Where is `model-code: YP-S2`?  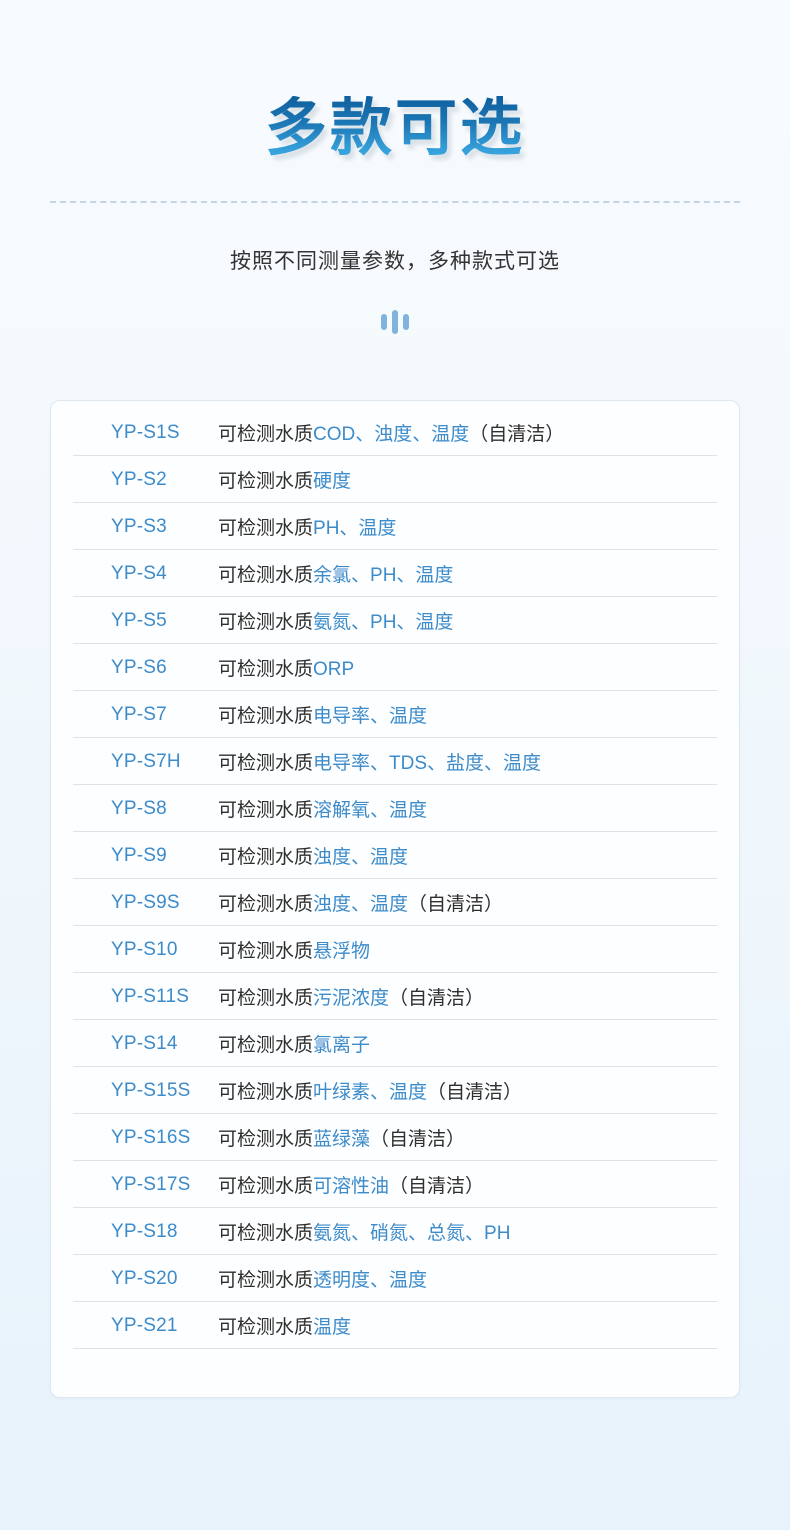 model-code: YP-S2 is located at coordinates (139, 479).